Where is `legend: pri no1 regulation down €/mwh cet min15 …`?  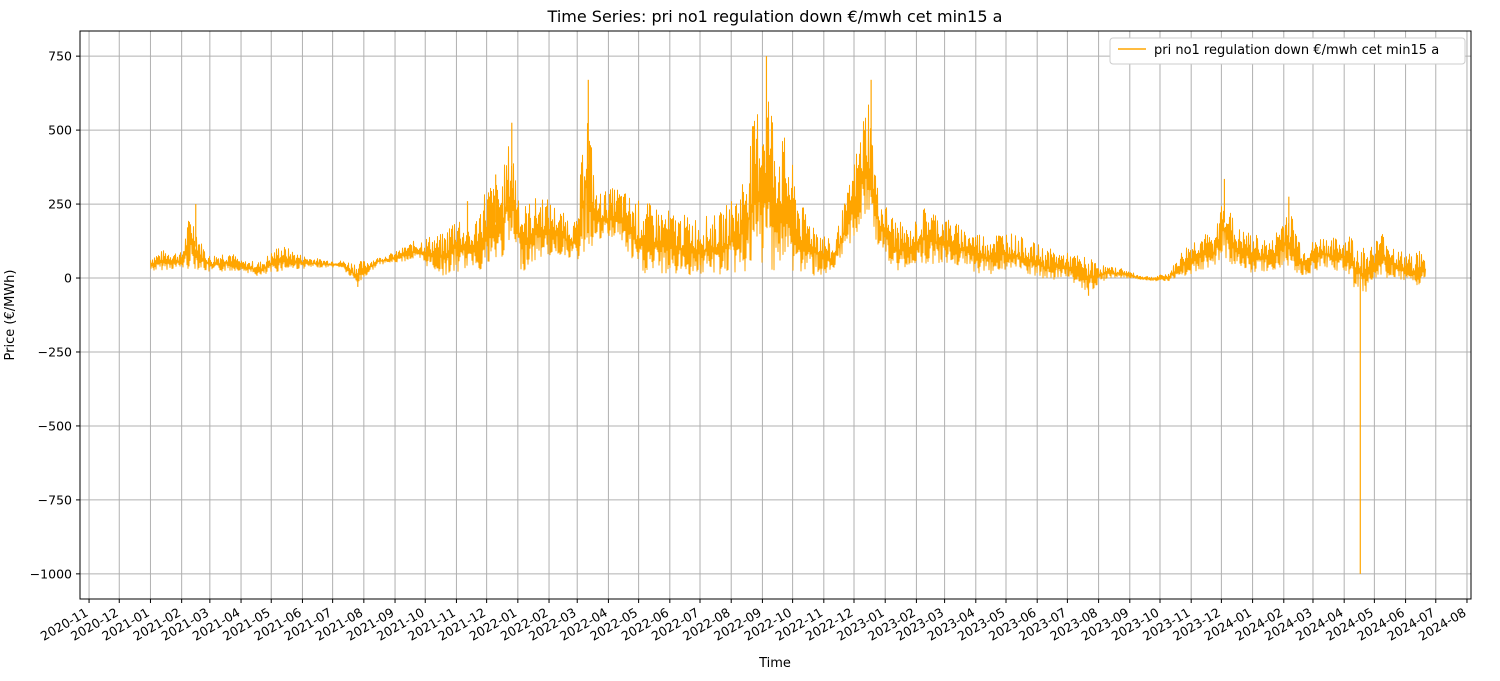 legend: pri no1 regulation down €/mwh cet min15 … is located at coordinates (1287, 51).